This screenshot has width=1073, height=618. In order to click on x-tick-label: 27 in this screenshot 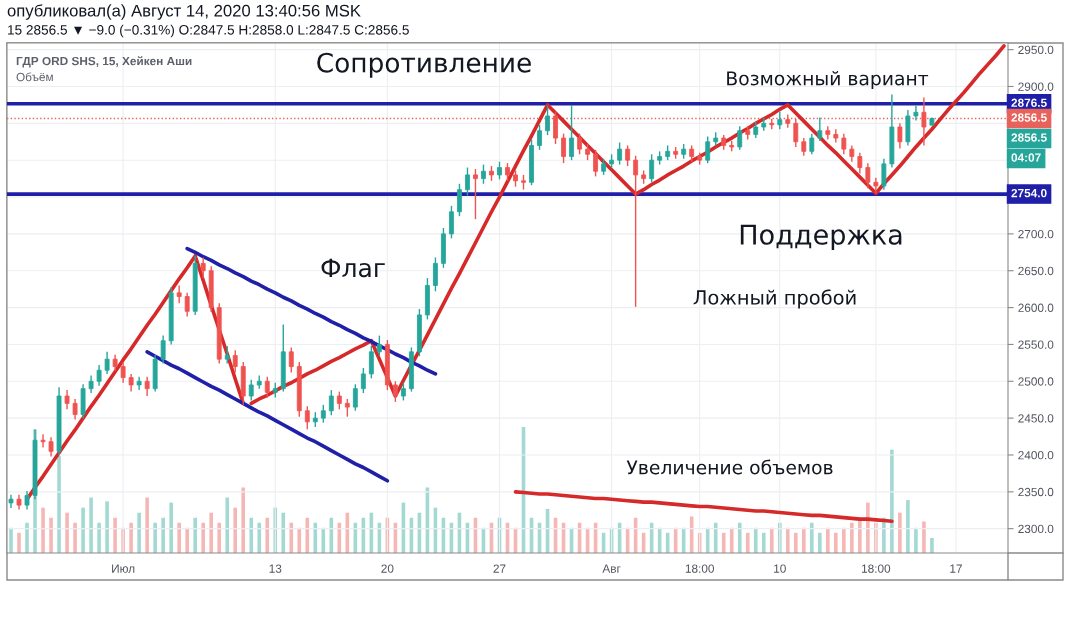, I will do `click(499, 568)`.